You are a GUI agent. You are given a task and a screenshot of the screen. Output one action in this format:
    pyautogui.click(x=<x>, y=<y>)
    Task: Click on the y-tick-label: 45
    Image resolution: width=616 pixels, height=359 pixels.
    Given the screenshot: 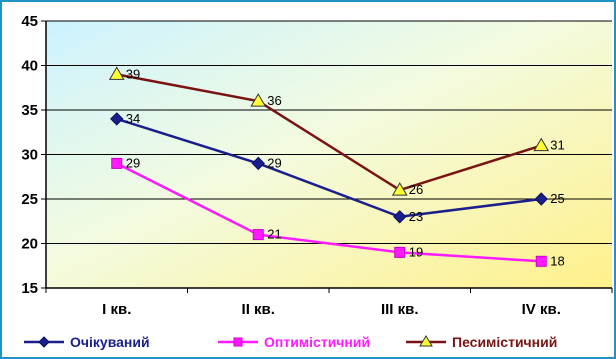 What is the action you would take?
    pyautogui.click(x=29, y=21)
    